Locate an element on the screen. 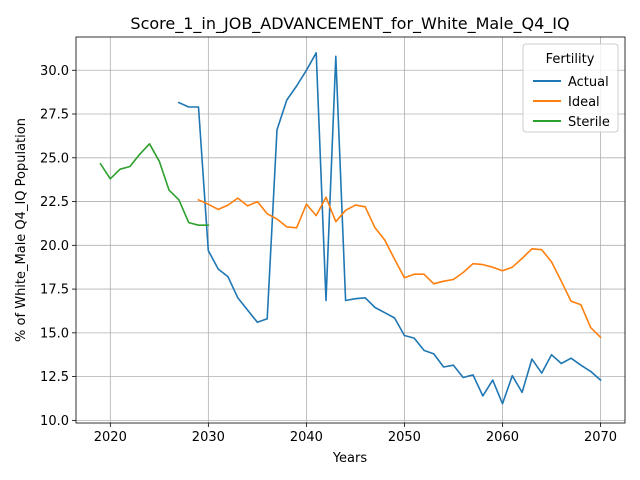  y-tick-label: 20.0 is located at coordinates (54, 246).